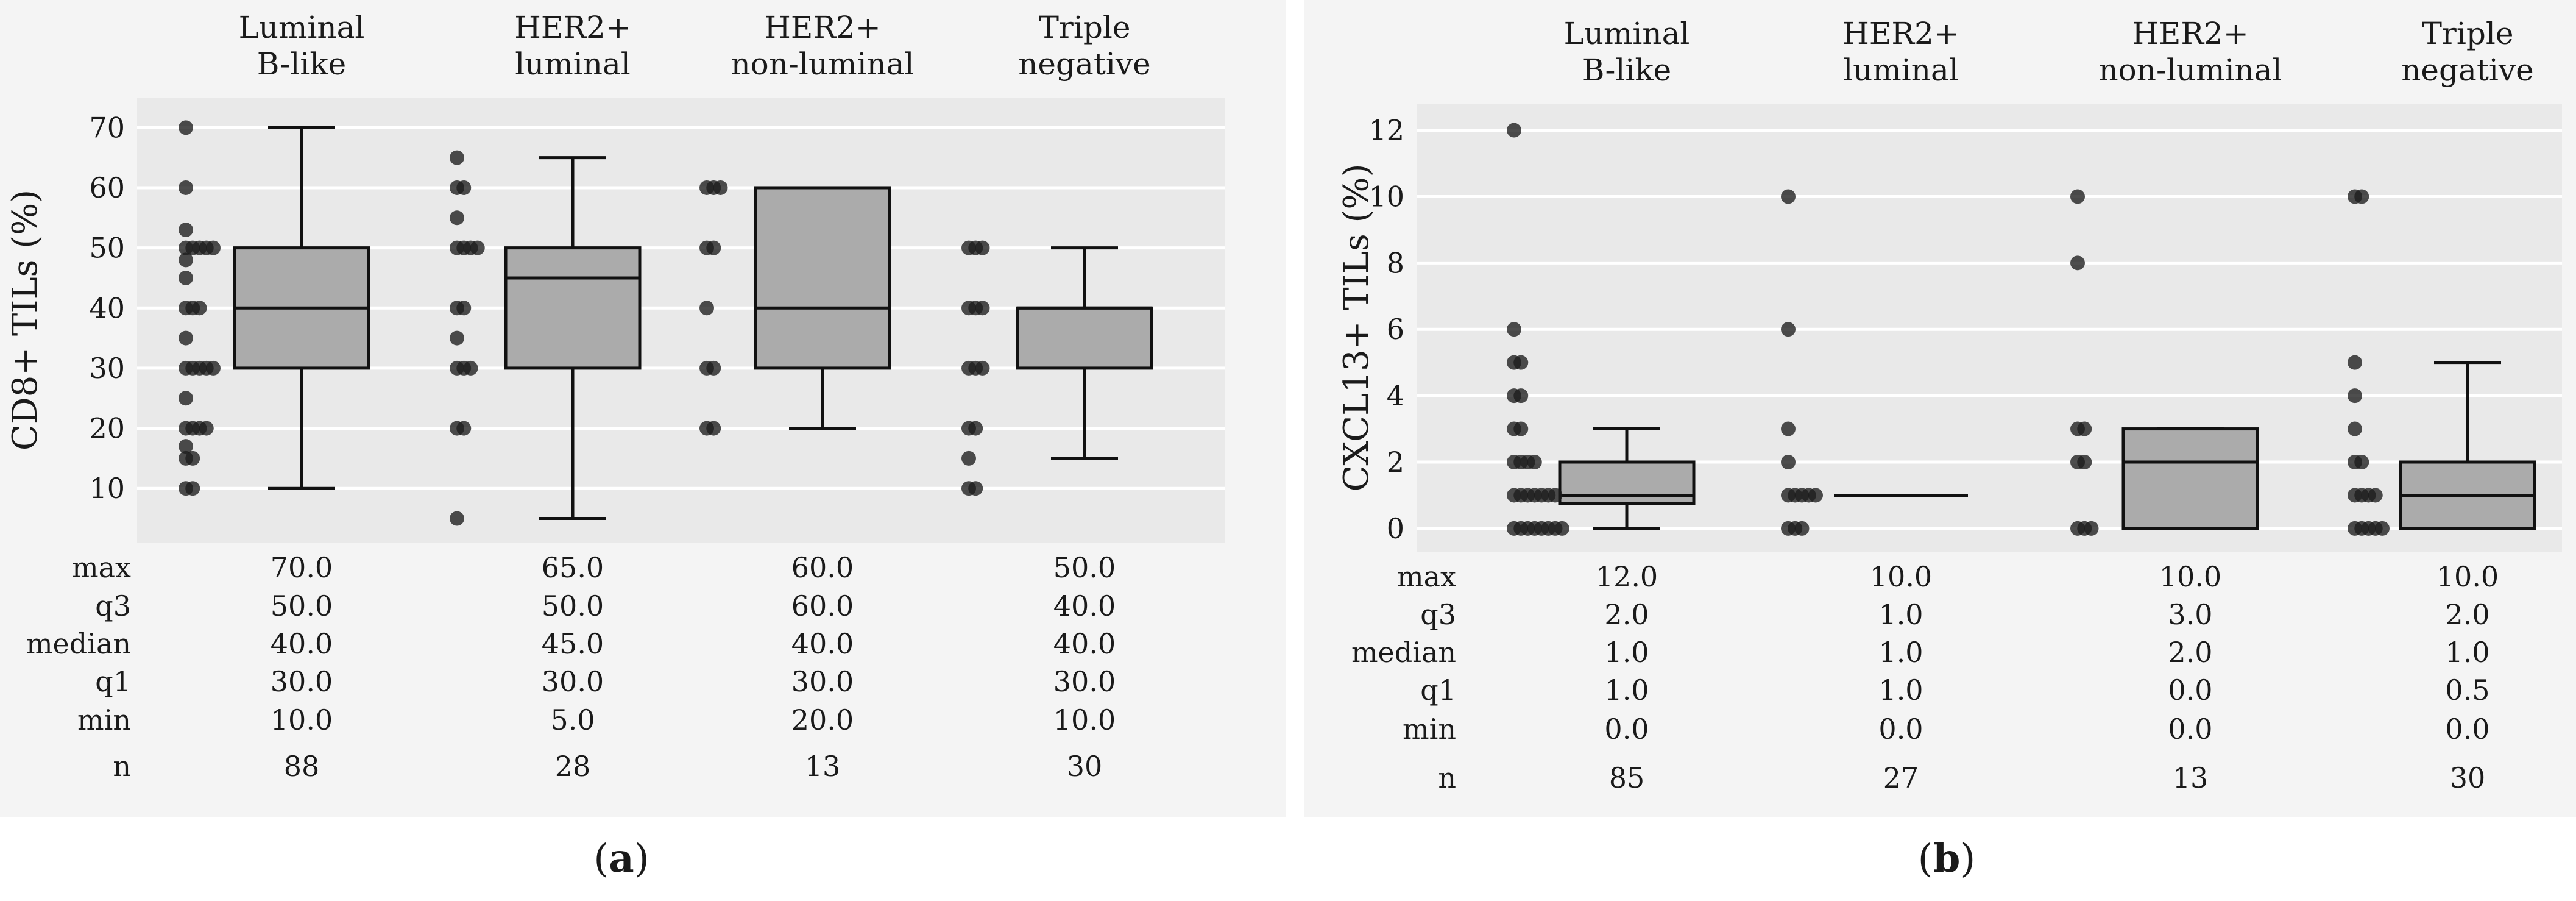 The width and height of the screenshot is (2576, 901). Describe the element at coordinates (25, 320) in the screenshot. I see `y-axis-label: CD8+ TILs (%)` at that location.